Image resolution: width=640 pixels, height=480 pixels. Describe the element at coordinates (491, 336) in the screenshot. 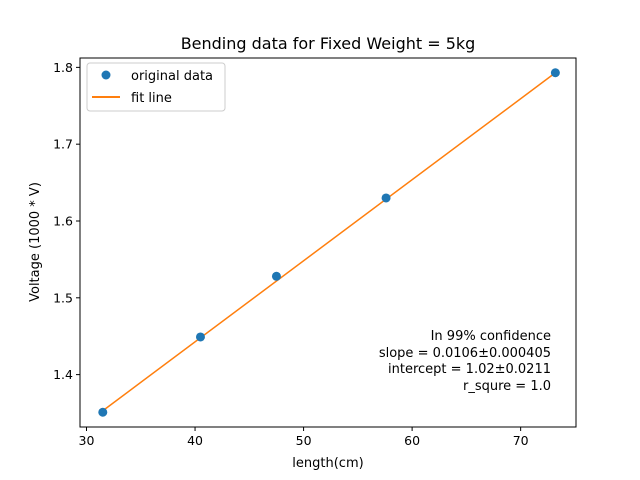

I see `annotation-line-1: In 99% confidence` at that location.